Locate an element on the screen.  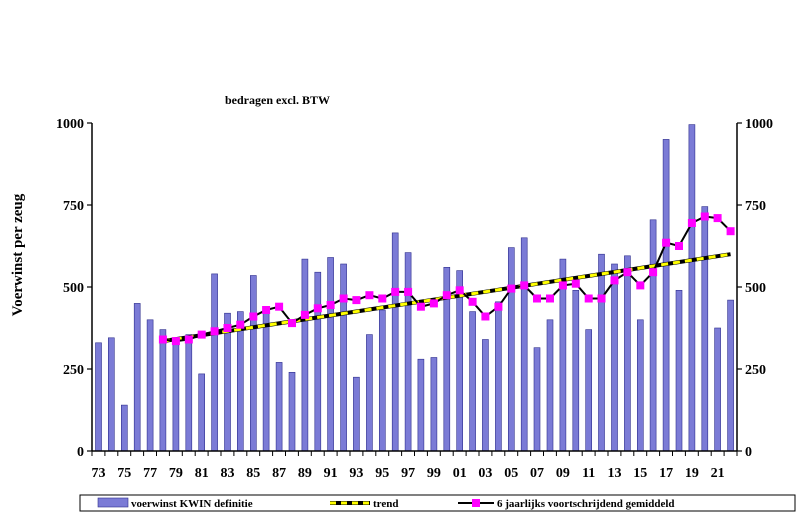
x-tick-label: 21 is located at coordinates (718, 473).